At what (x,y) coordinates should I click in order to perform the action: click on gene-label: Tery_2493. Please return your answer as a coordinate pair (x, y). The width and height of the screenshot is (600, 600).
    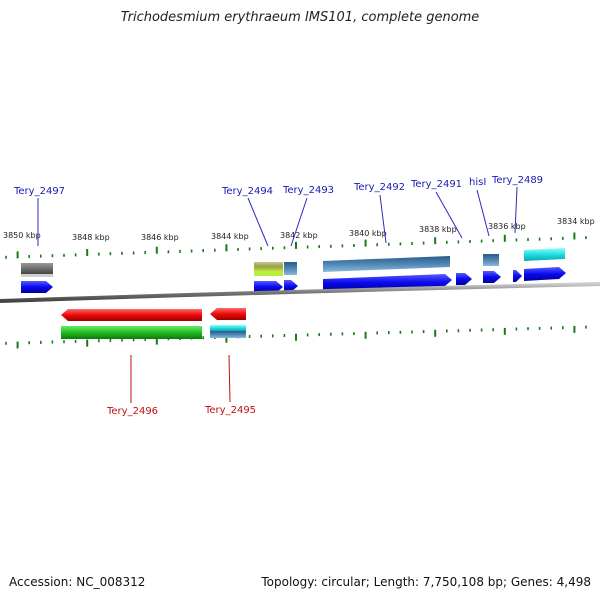
    Looking at the image, I should click on (308, 190).